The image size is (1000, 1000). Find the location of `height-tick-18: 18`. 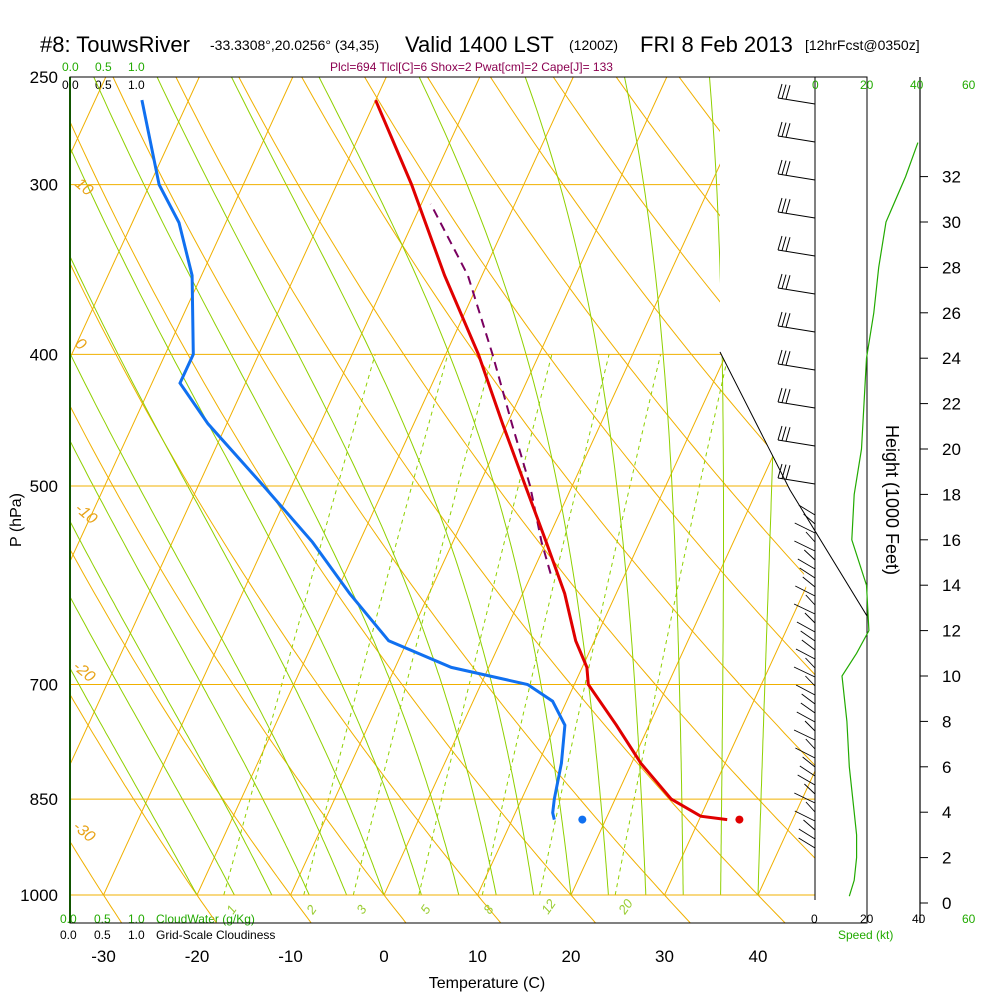

height-tick-18: 18 is located at coordinates (951, 494).